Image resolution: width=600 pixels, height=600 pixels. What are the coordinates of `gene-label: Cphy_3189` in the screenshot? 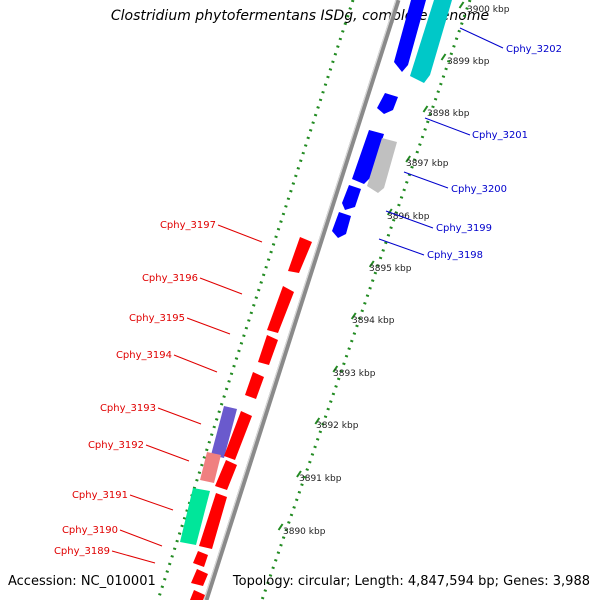 It's located at (82, 551).